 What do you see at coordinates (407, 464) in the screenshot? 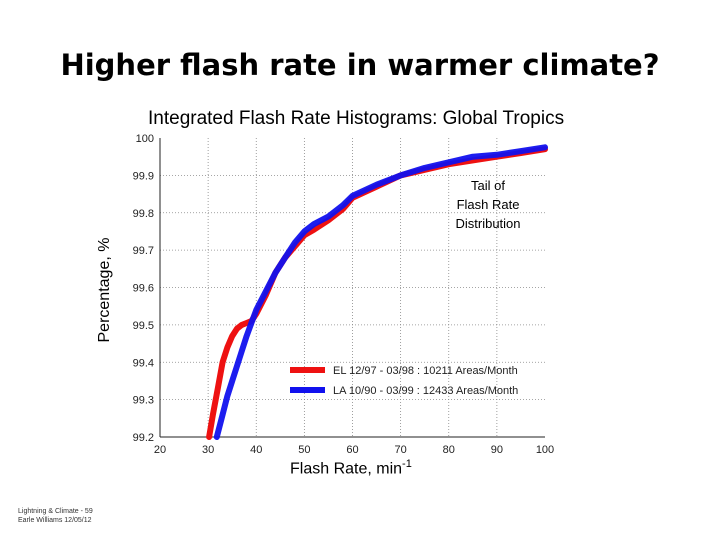
I see `x-axis-label-exponent: -1` at bounding box center [407, 464].